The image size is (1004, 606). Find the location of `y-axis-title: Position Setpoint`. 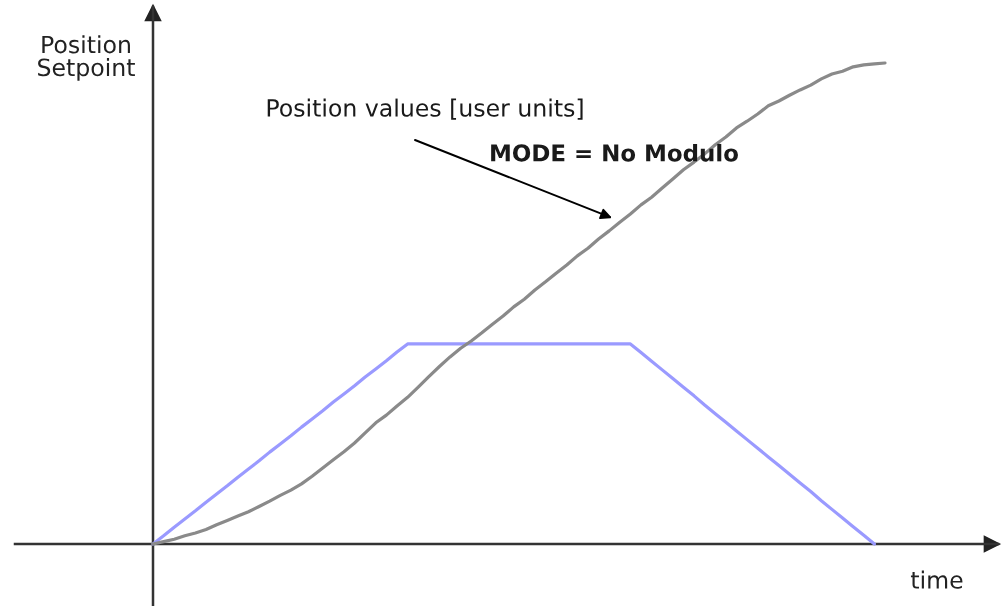

y-axis-title: Position Setpoint is located at coordinates (86, 58).